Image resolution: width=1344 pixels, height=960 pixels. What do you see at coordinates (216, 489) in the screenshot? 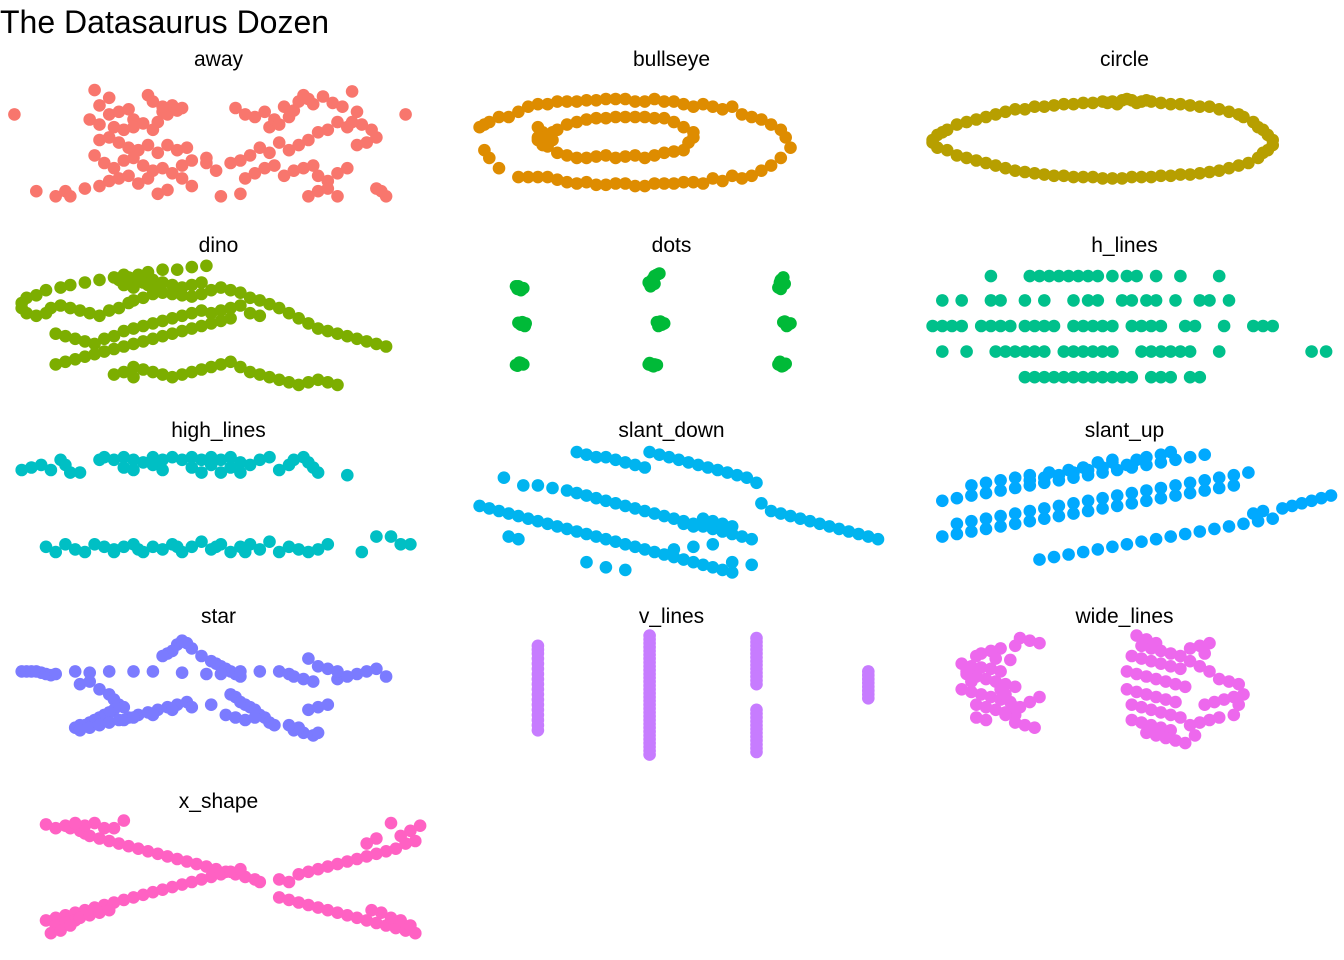
I see `panel-high-lines: high_lines` at bounding box center [216, 489].